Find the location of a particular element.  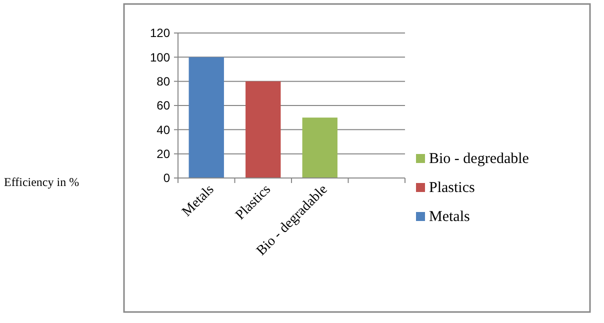

y-tick-label: 120 is located at coordinates (160, 33).